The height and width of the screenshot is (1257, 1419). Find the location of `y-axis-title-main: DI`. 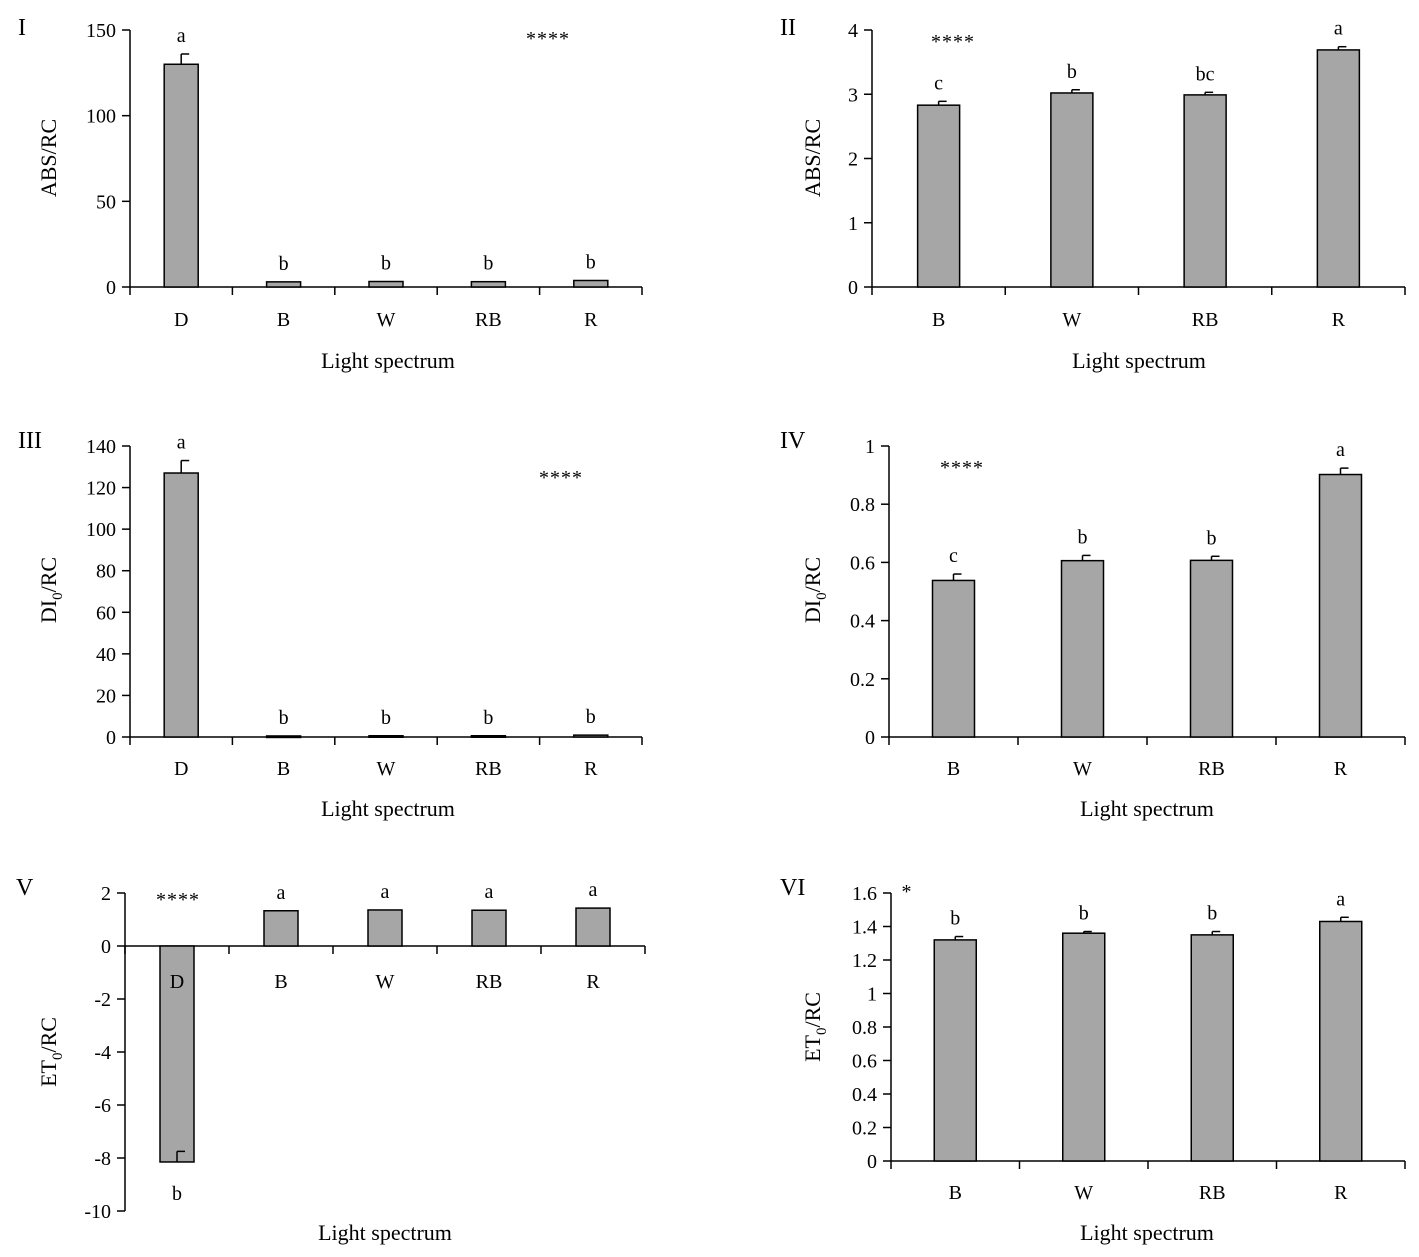

y-axis-title-main: DI is located at coordinates (812, 611).